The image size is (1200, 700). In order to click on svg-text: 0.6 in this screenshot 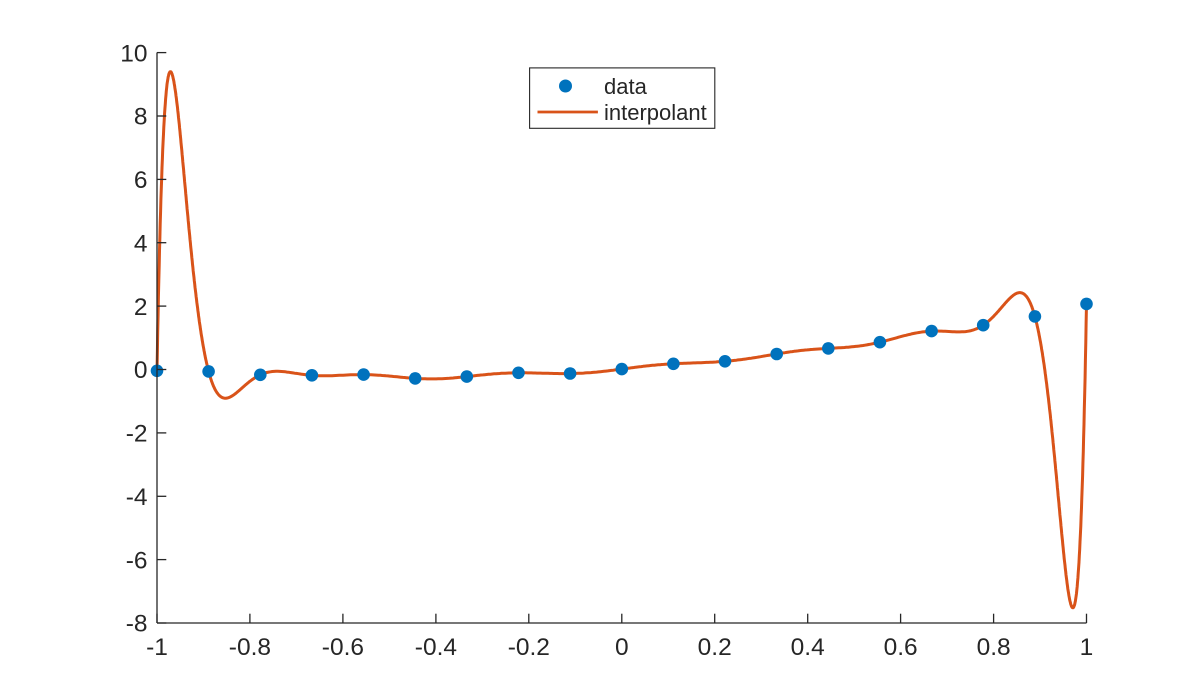, I will do `click(901, 647)`.